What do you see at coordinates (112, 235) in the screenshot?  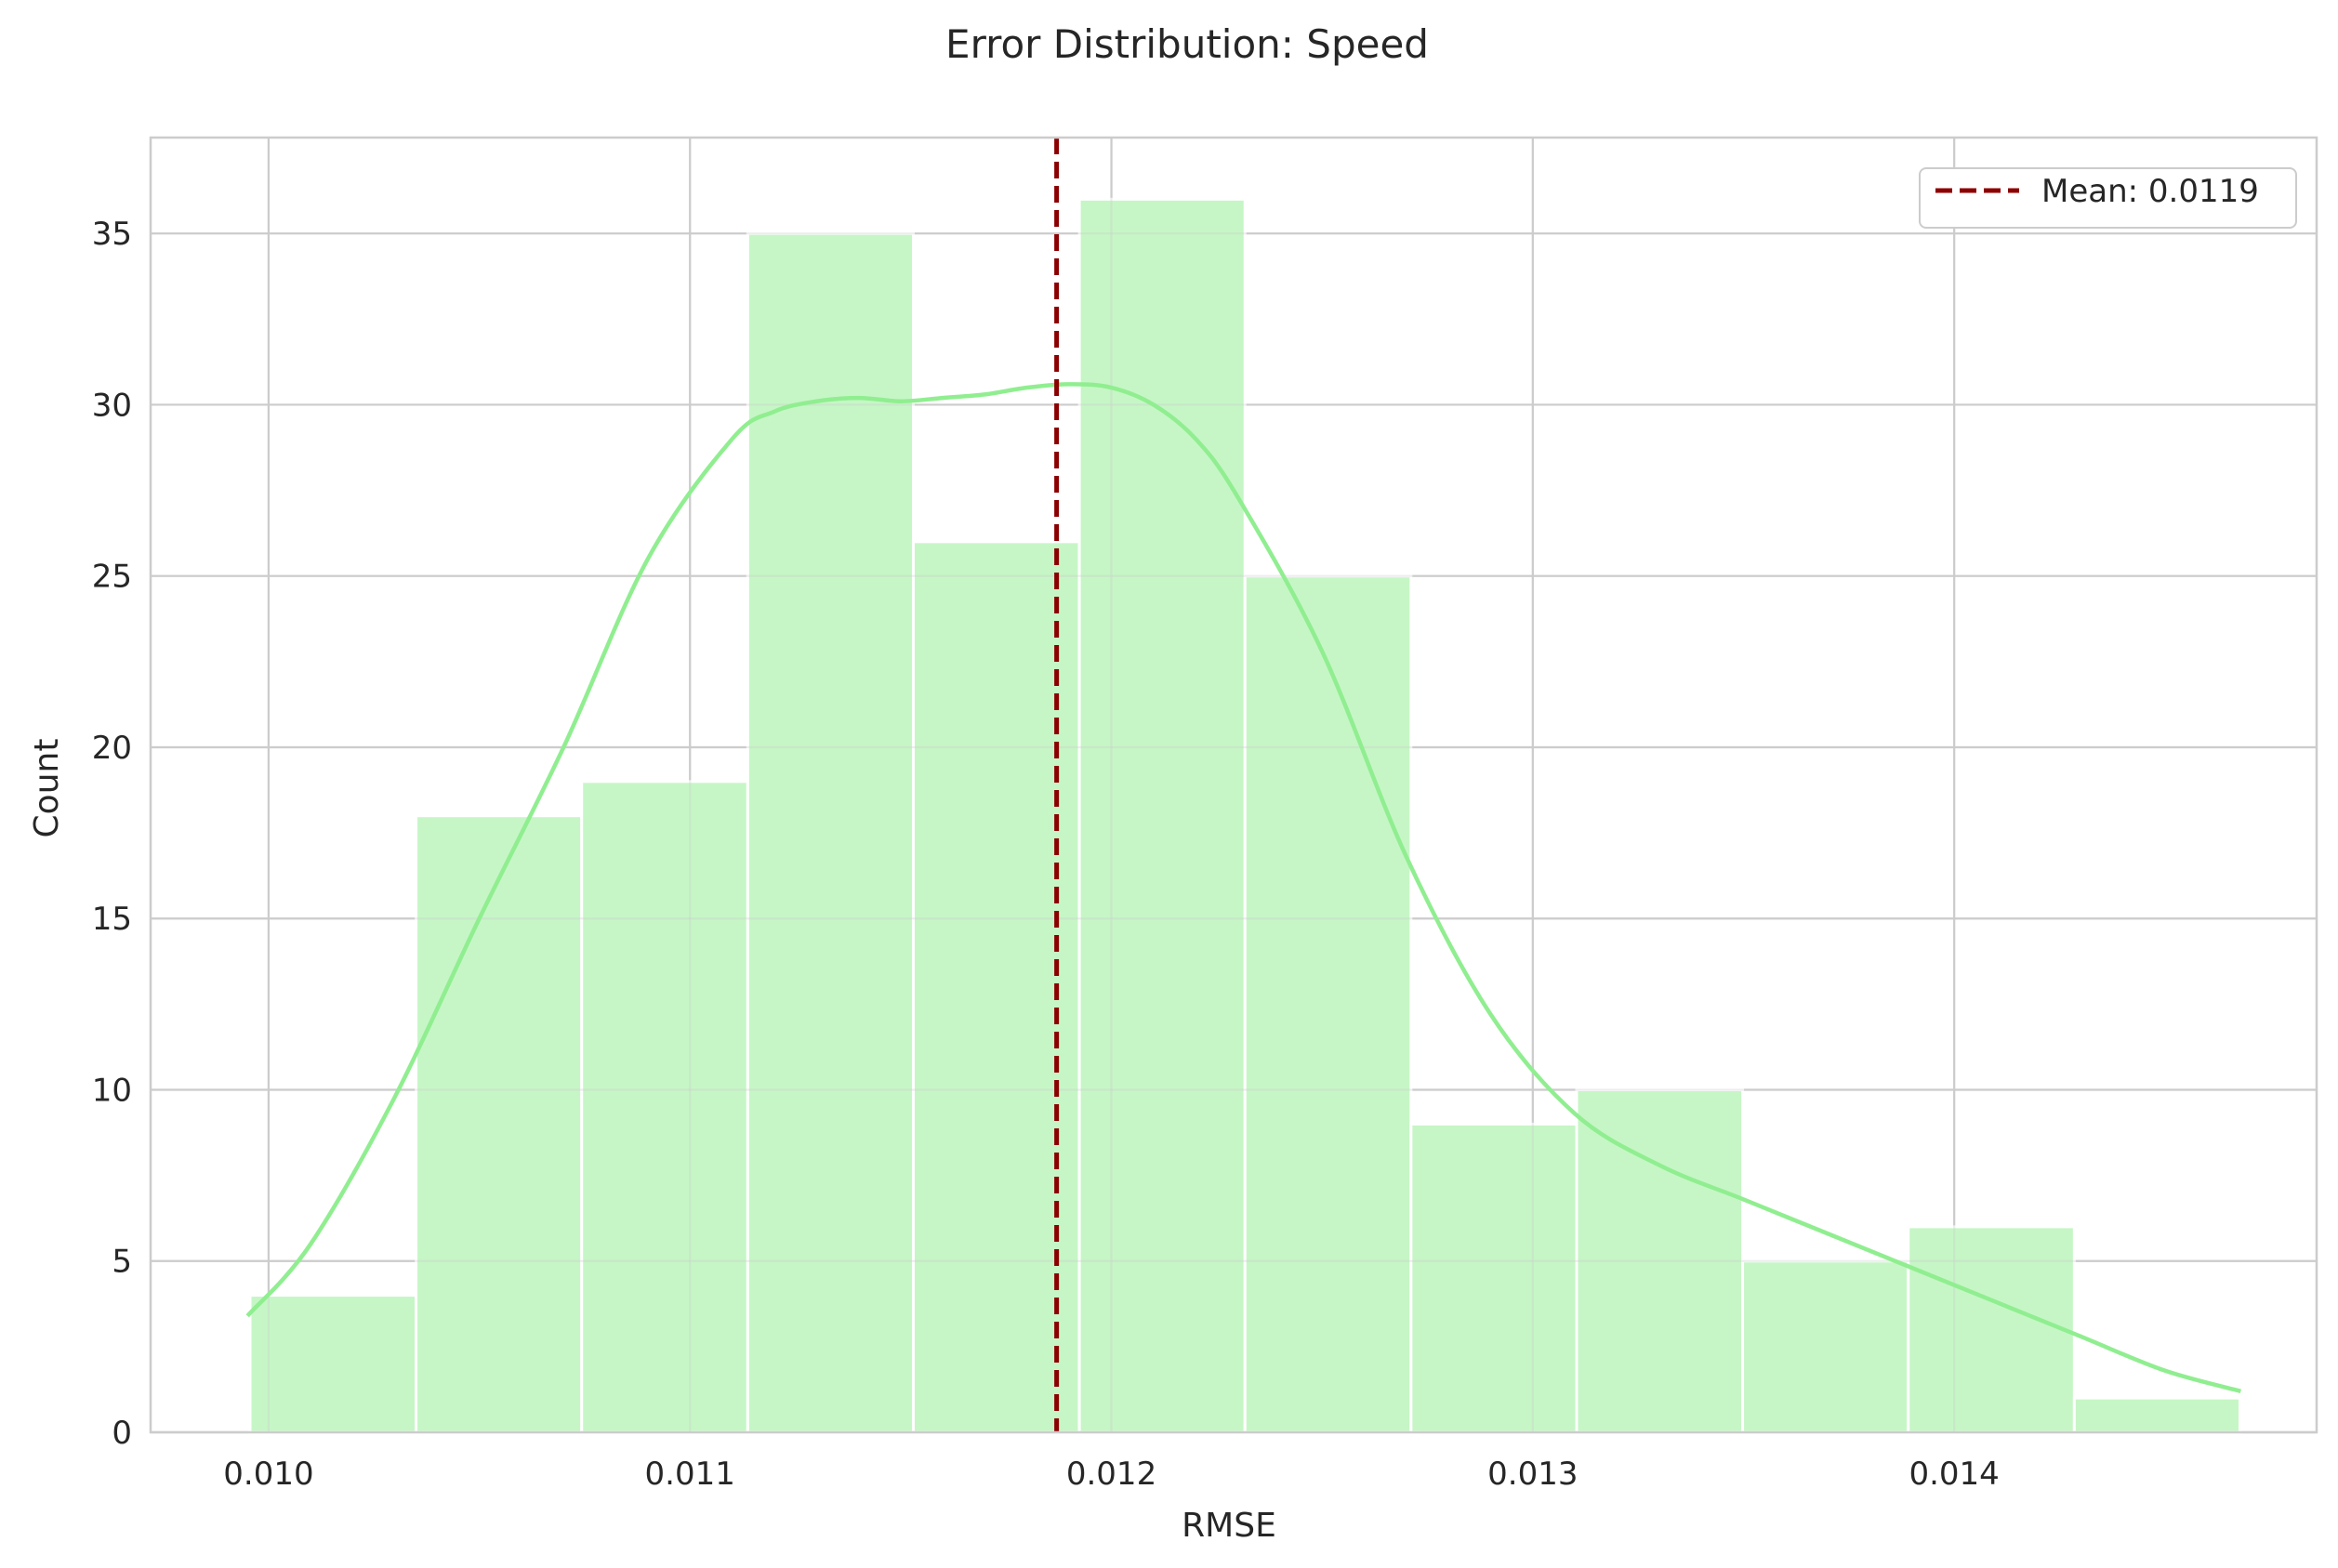 I see `y-tick-label: 35` at bounding box center [112, 235].